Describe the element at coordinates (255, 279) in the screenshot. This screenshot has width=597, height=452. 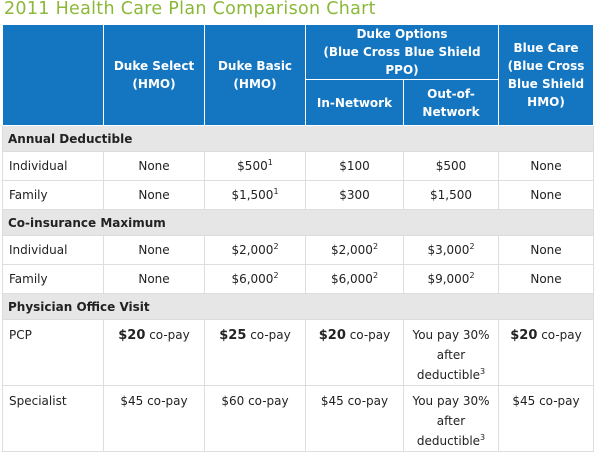
I see `cell-duke-basic: $6,0002` at that location.